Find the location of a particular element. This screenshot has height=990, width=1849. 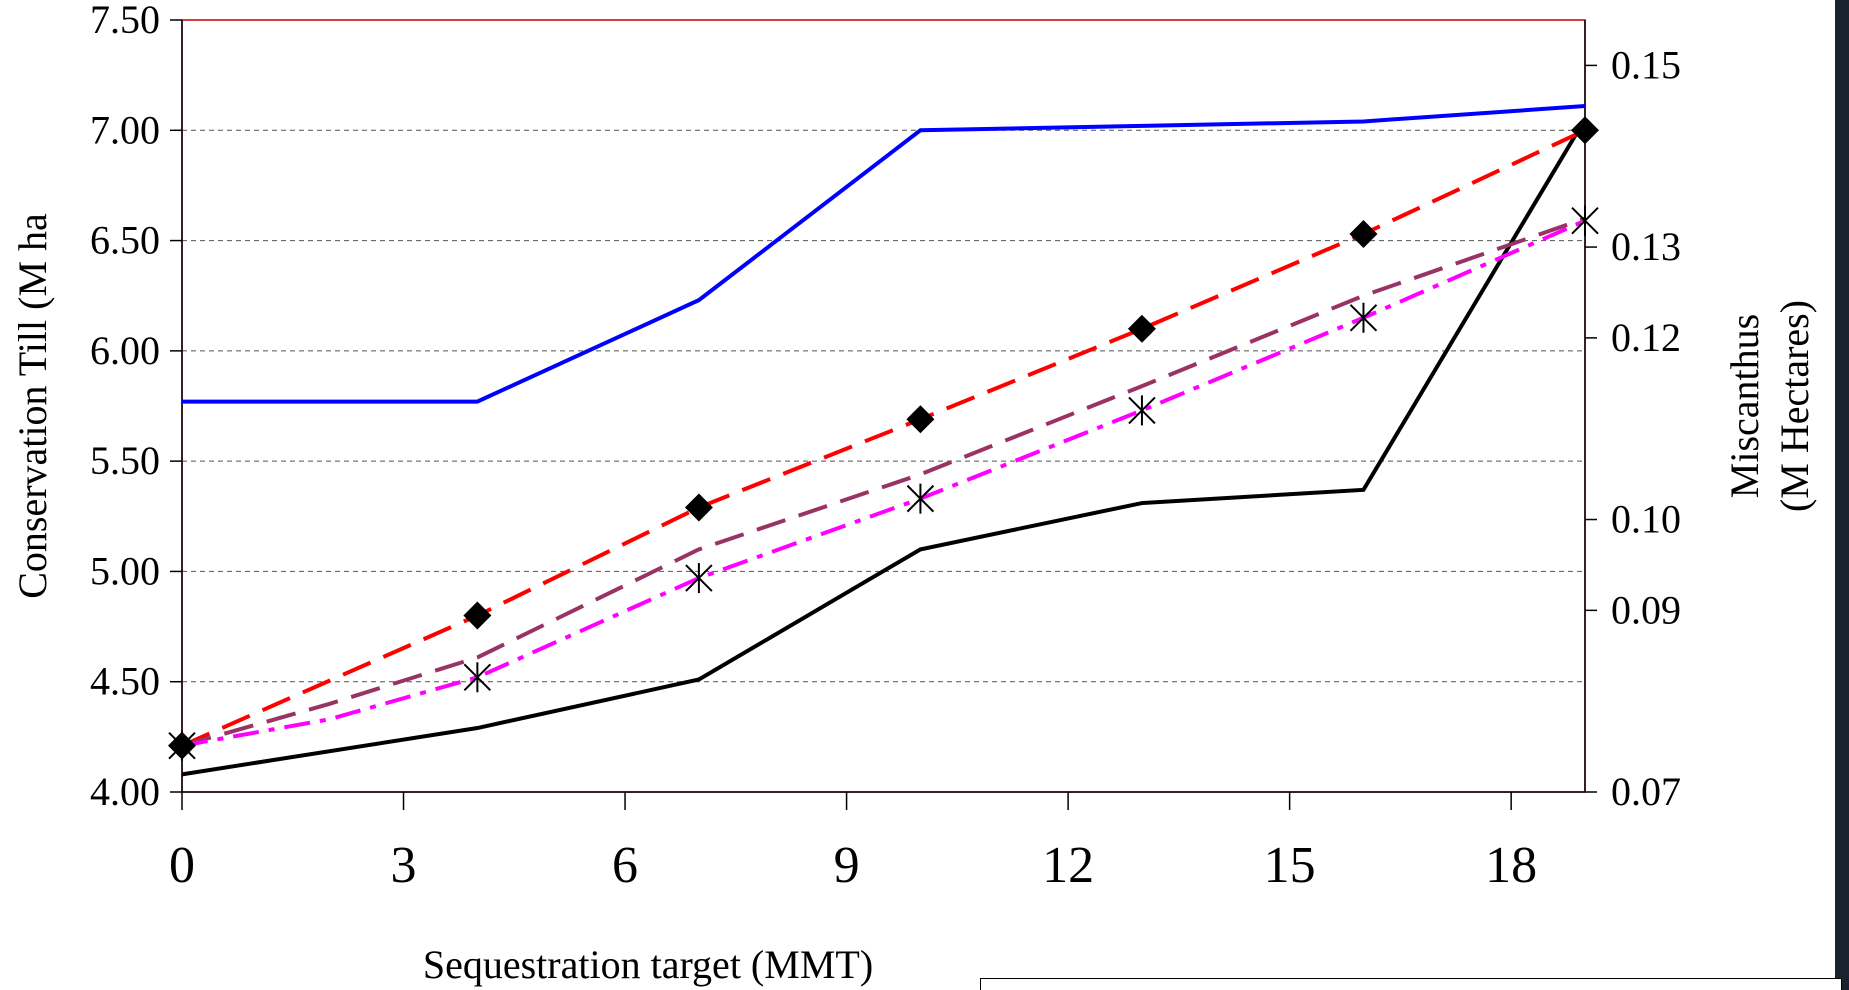

y2-axis-title-line2: (M Hectares) is located at coordinates (1794, 406).